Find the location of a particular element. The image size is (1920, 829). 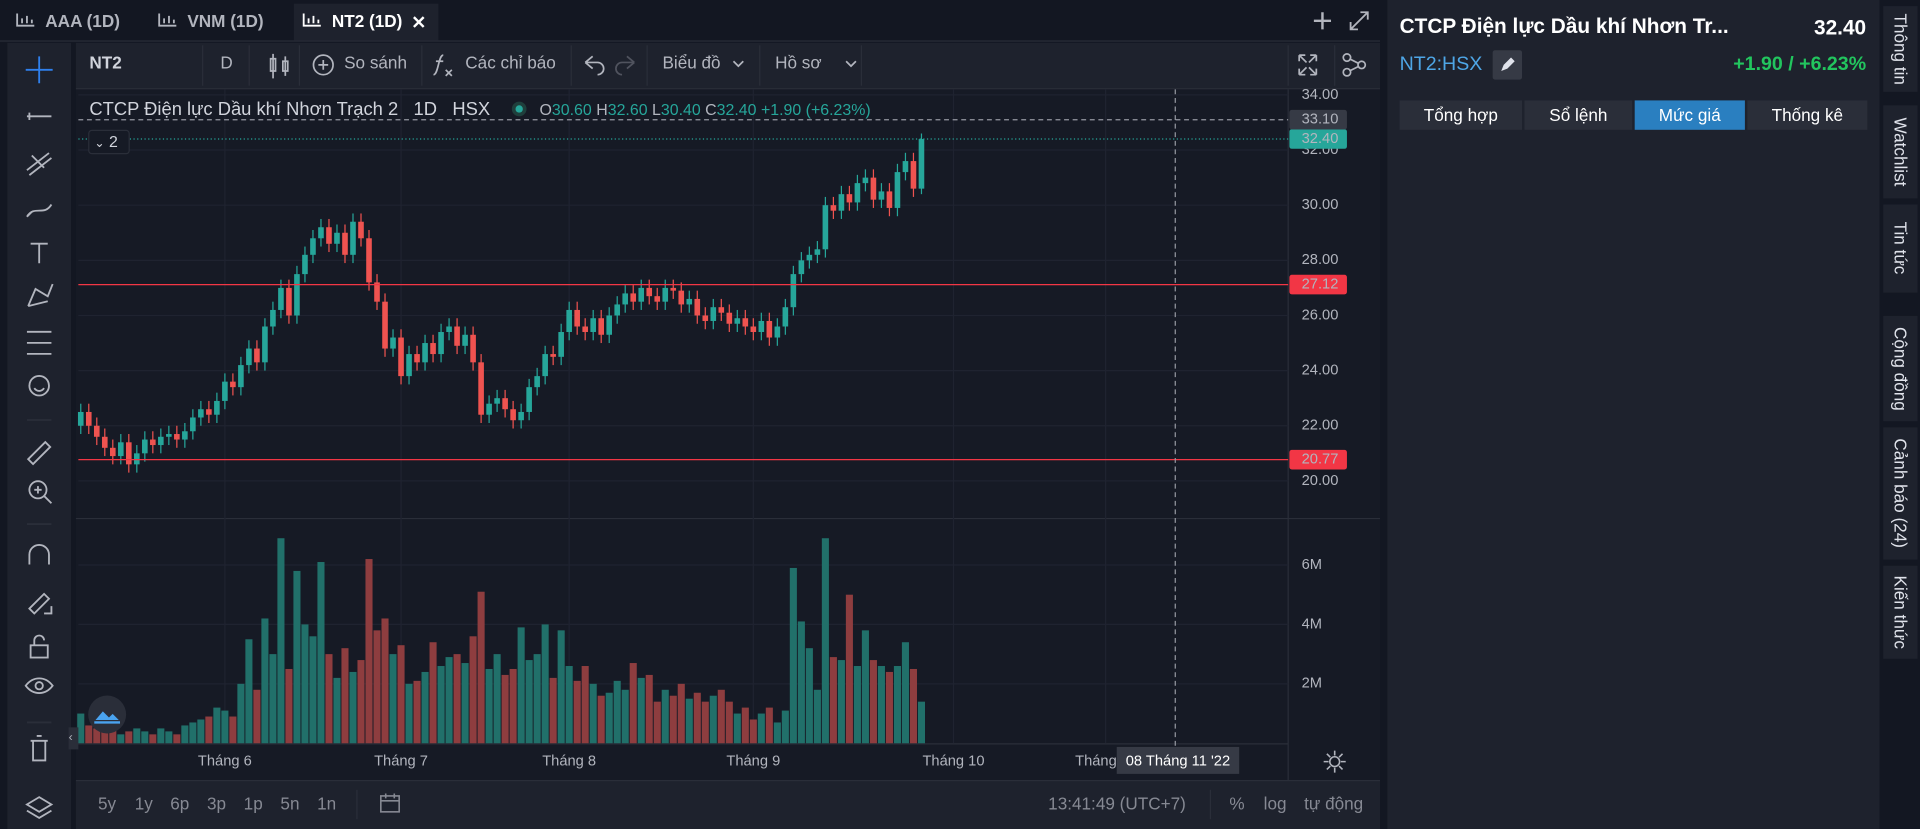

range: 1y is located at coordinates (143, 803).